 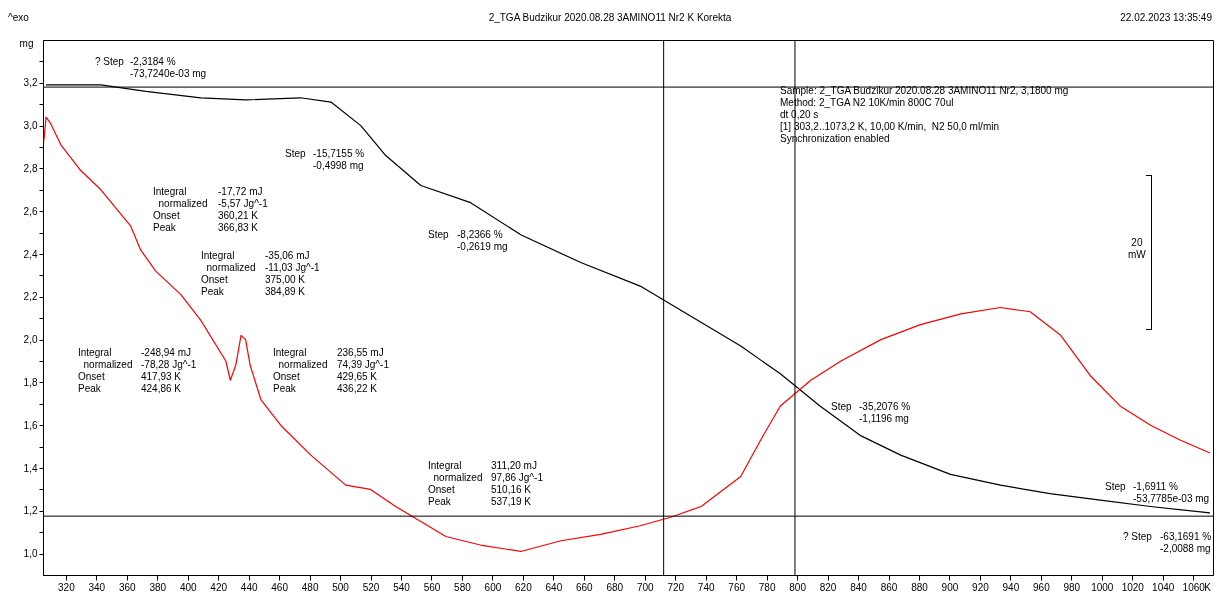 I want to click on y-tick-label: 3,0, so click(x=30, y=126).